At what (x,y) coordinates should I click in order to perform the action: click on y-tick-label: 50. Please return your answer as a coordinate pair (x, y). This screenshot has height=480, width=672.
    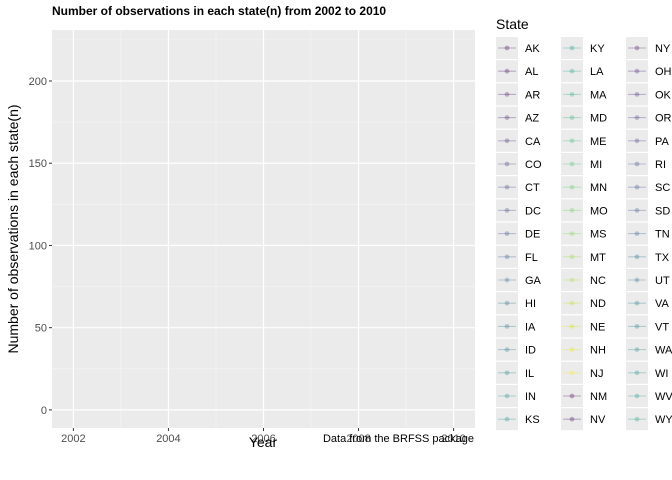
    Looking at the image, I should click on (41, 329).